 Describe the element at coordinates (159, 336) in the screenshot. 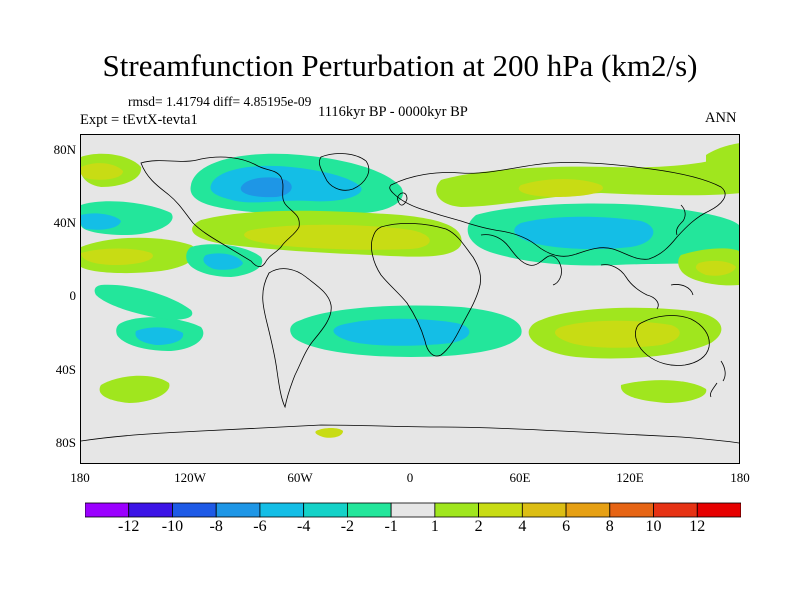

I see `contour-cyan-south-pacific` at that location.